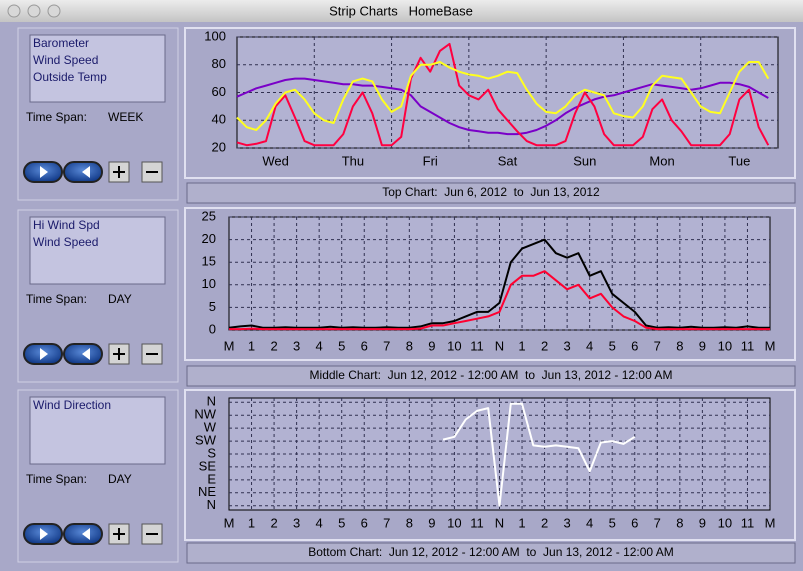  What do you see at coordinates (61, 43) in the screenshot?
I see `series-list-item: Barometer` at bounding box center [61, 43].